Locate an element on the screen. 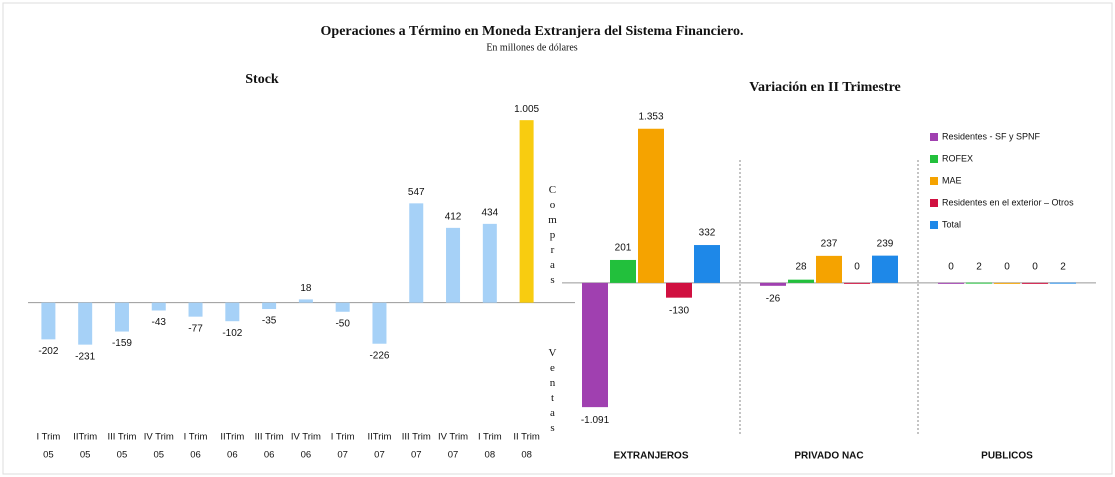 This screenshot has height=477, width=1115. data-label: -102 is located at coordinates (232, 333).